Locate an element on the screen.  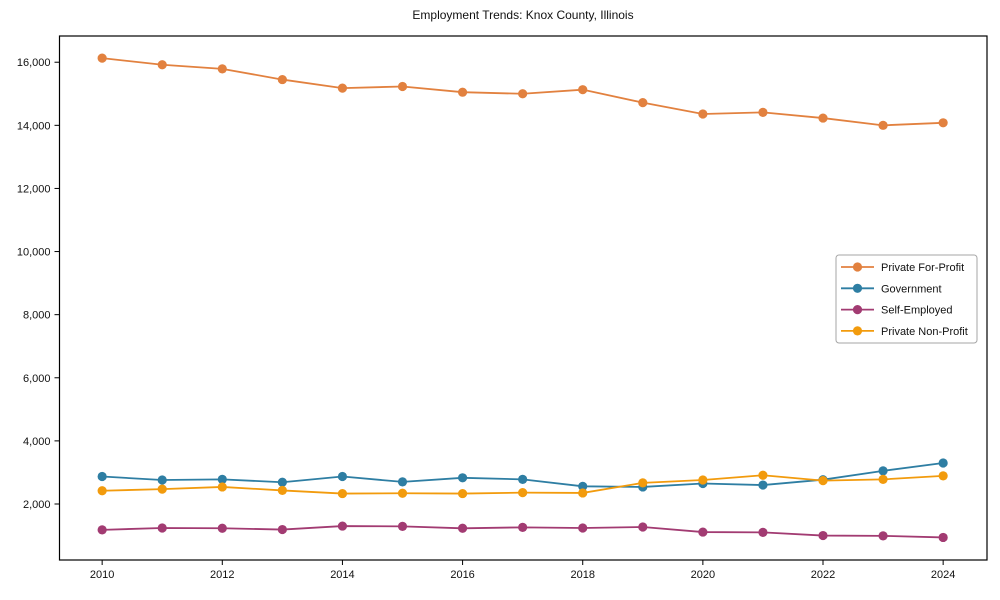
x-tick-label: 2012 is located at coordinates (222, 575).